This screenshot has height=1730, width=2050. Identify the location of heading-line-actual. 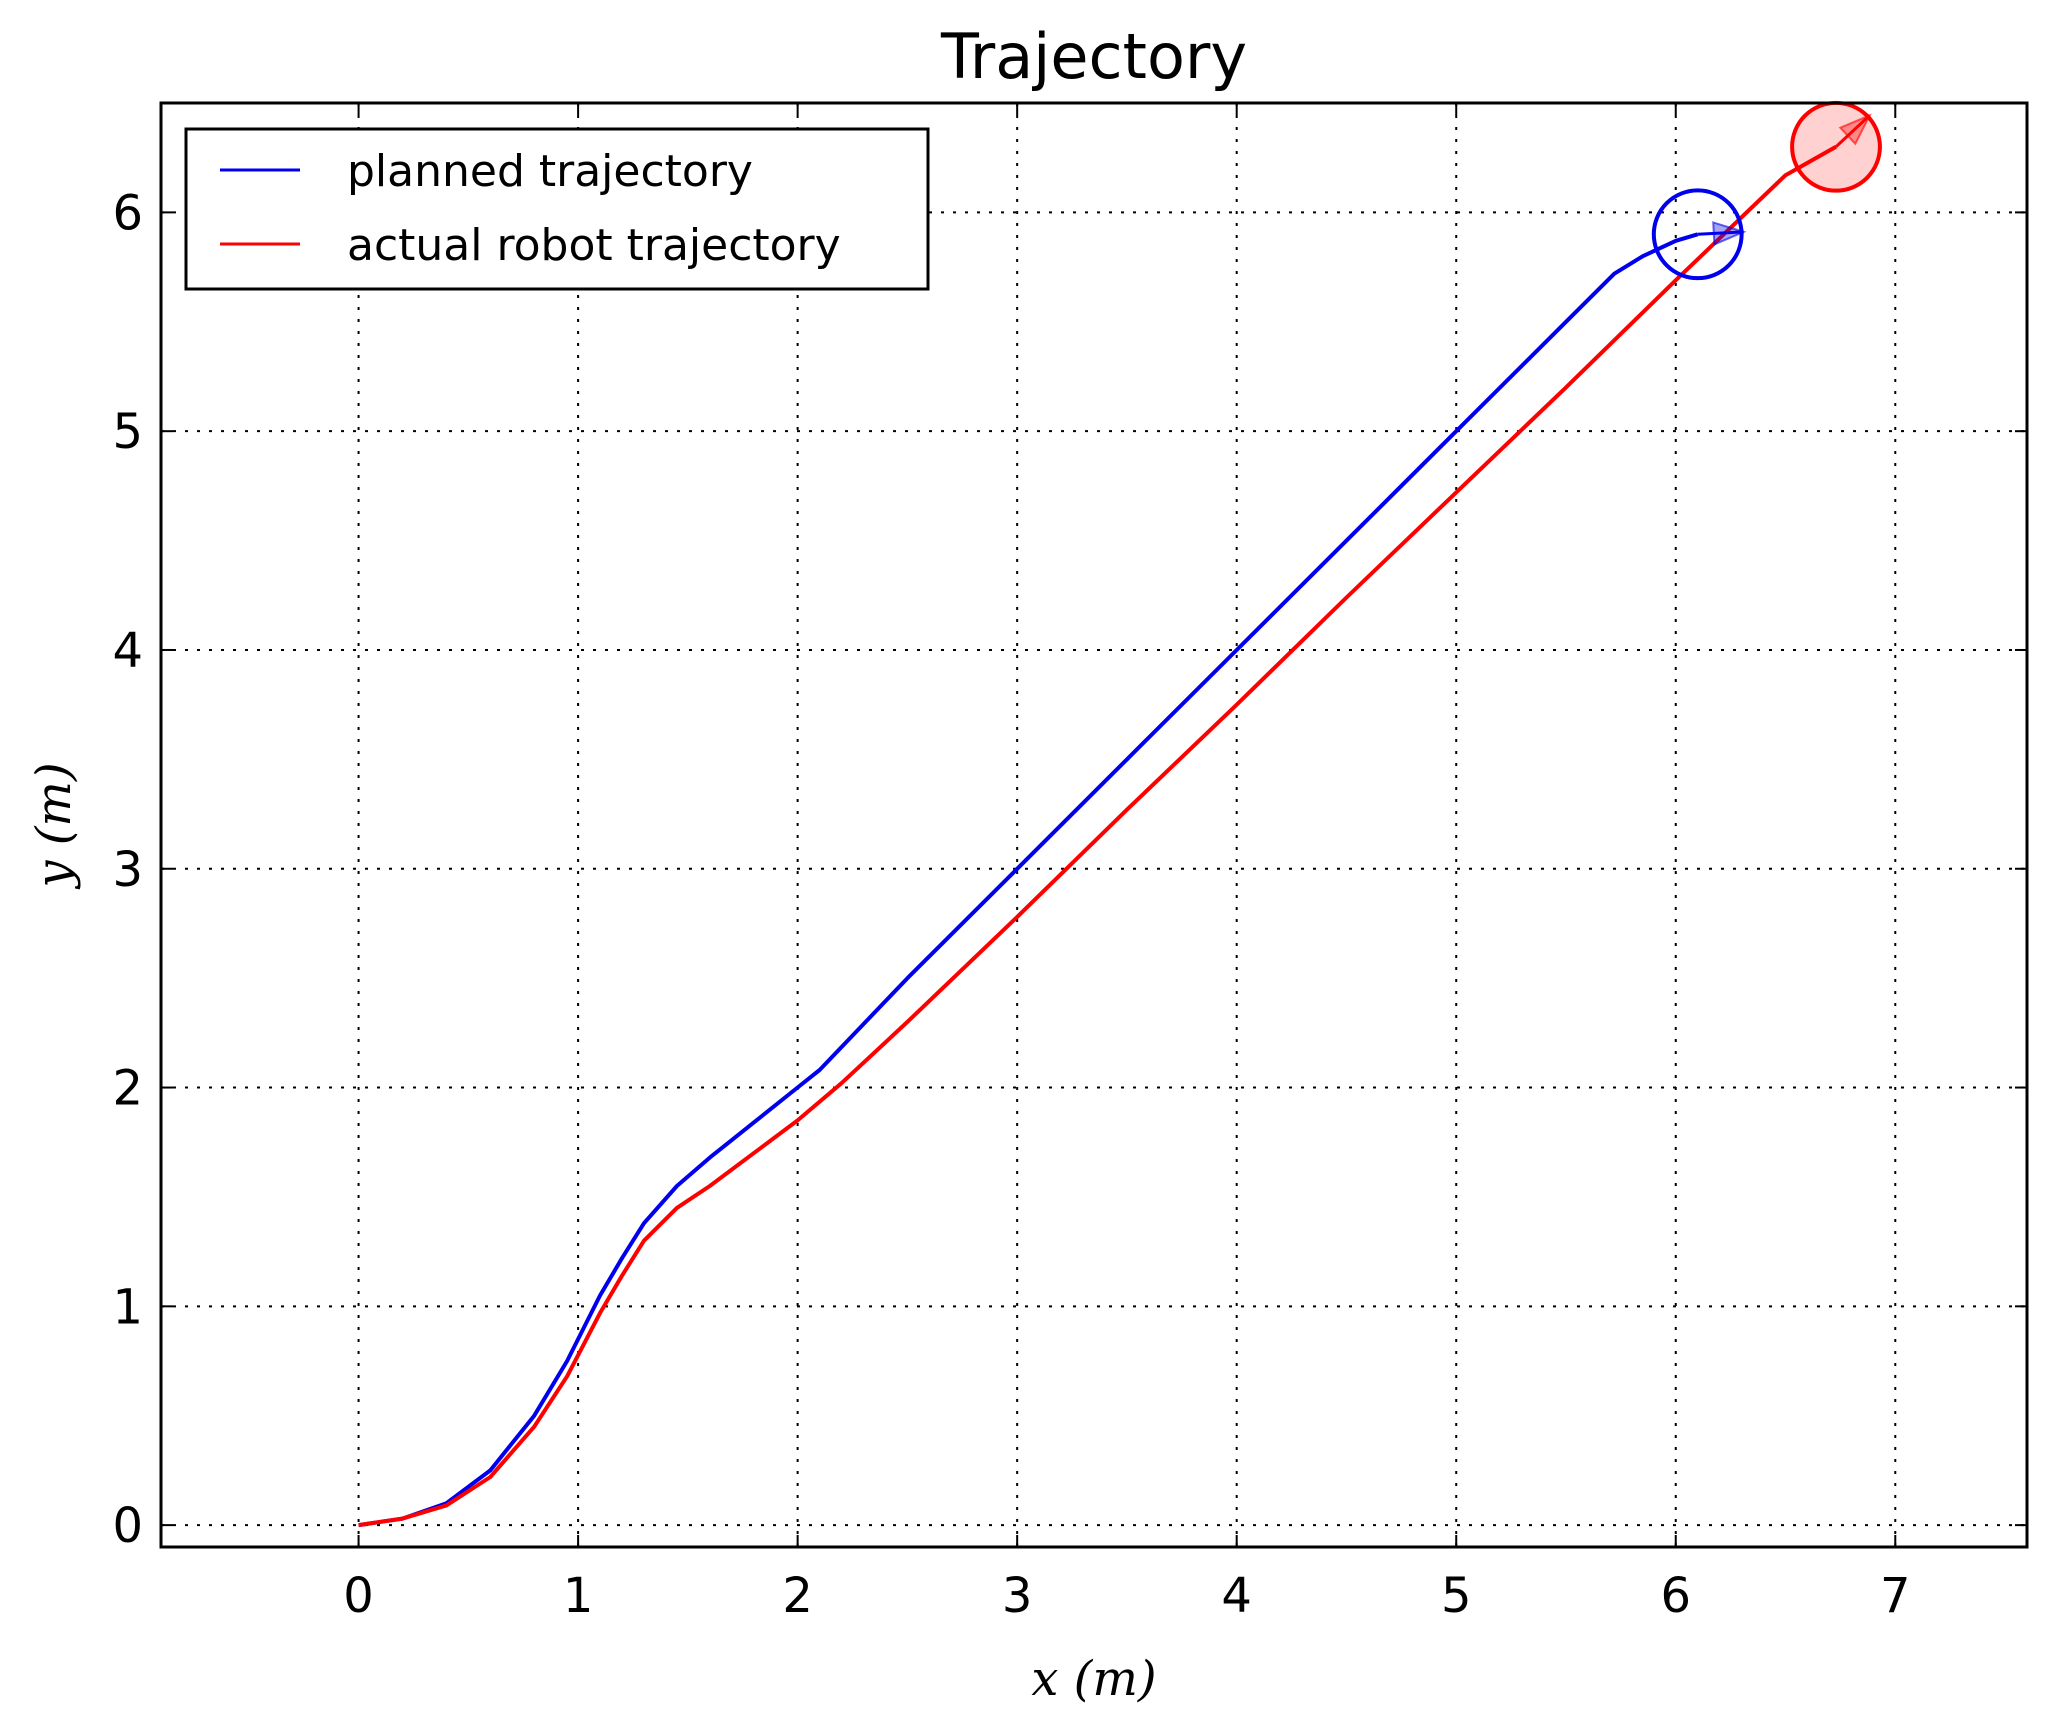
(1852, 131).